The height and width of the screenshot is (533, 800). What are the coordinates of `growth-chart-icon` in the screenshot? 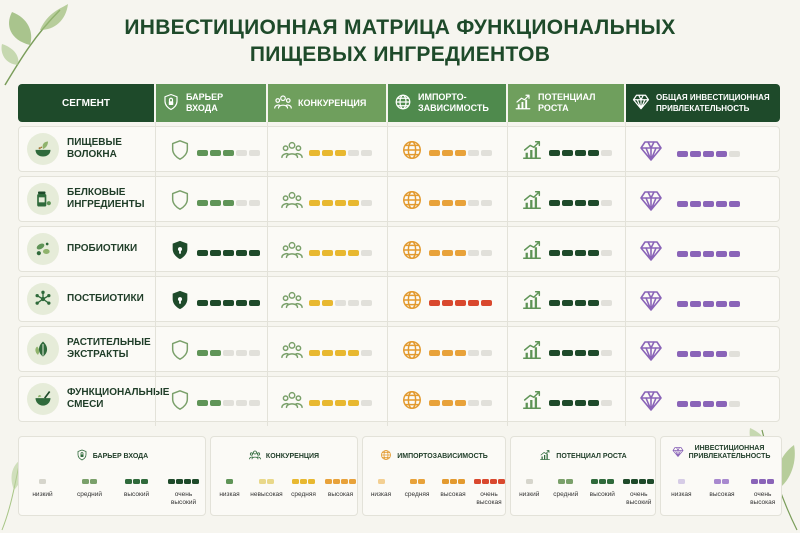 It's located at (532, 252).